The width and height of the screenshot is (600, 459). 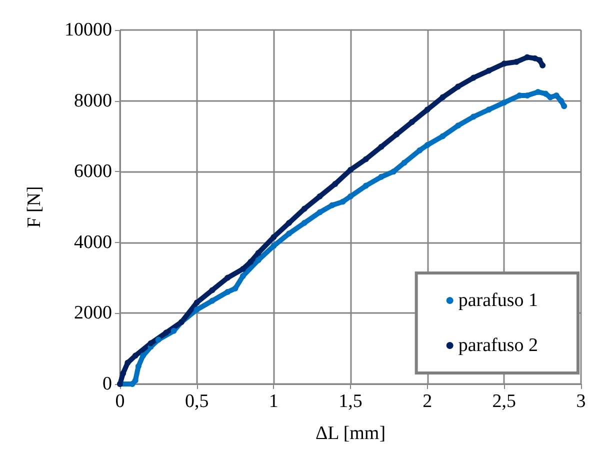 I want to click on y-tick-label: 4000, so click(x=93, y=242).